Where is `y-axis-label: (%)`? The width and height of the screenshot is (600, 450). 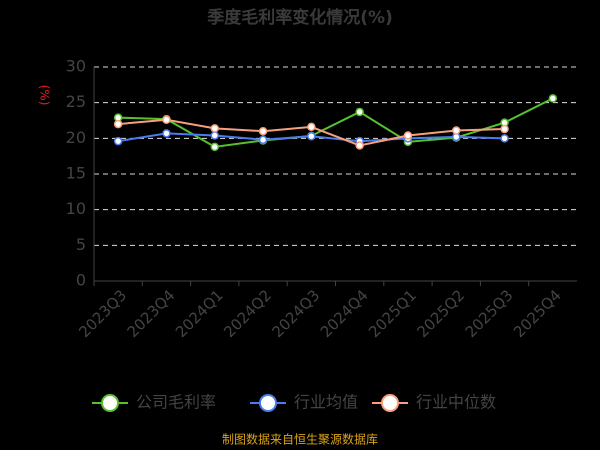
y-axis-label: (%) is located at coordinates (45, 95).